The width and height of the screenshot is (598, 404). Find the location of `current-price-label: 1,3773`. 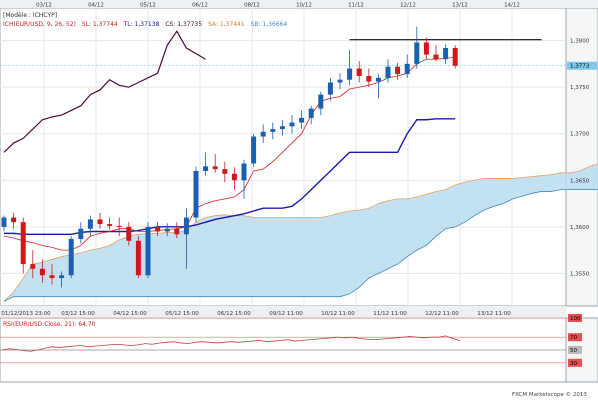

current-price-label: 1,3773 is located at coordinates (580, 67).